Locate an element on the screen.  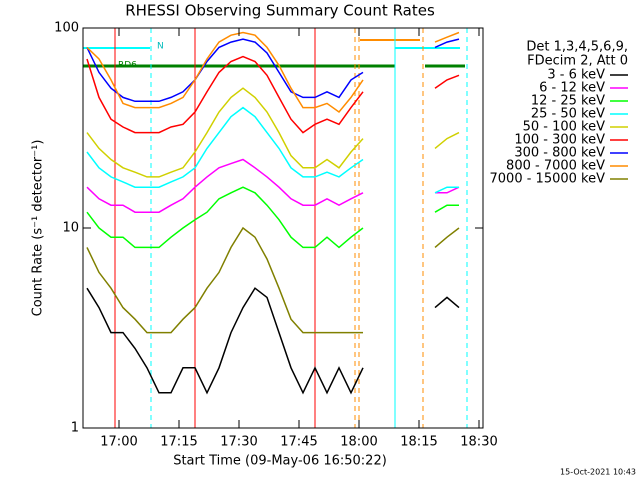
x-tick-label: 17:15 is located at coordinates (178, 442).